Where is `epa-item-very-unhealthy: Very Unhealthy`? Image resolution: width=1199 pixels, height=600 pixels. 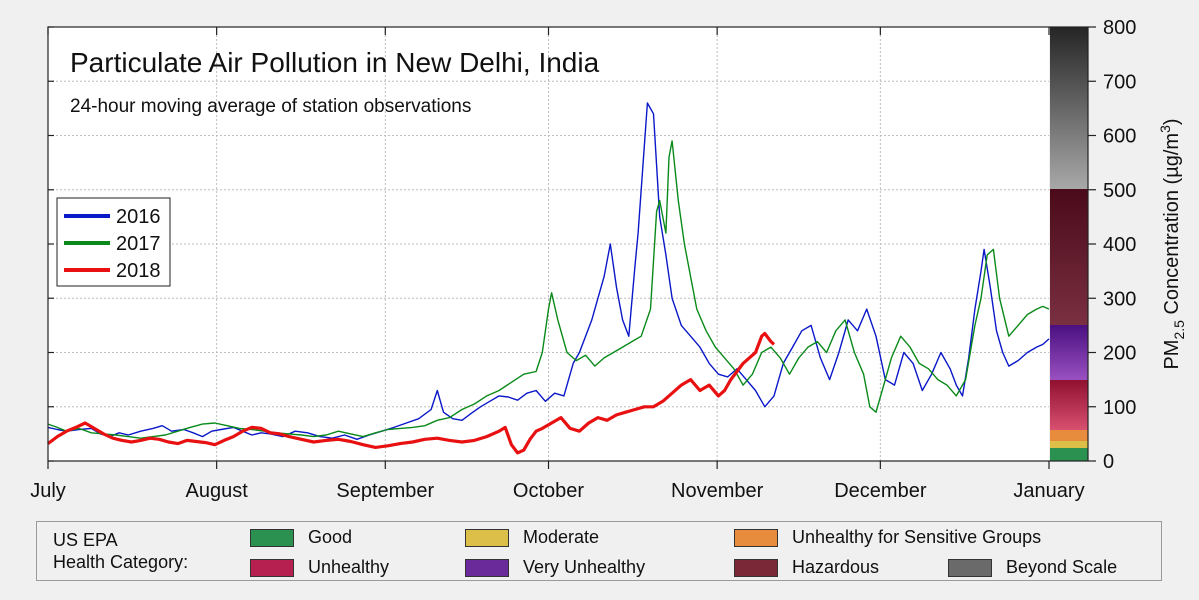 epa-item-very-unhealthy: Very Unhealthy is located at coordinates (555, 567).